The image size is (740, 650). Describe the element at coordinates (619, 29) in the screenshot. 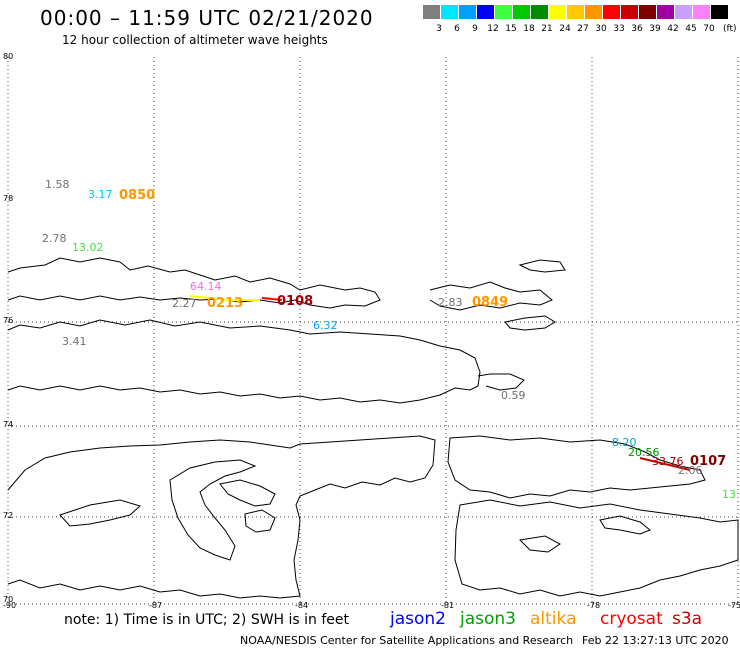

I see `scale-label: 33` at that location.